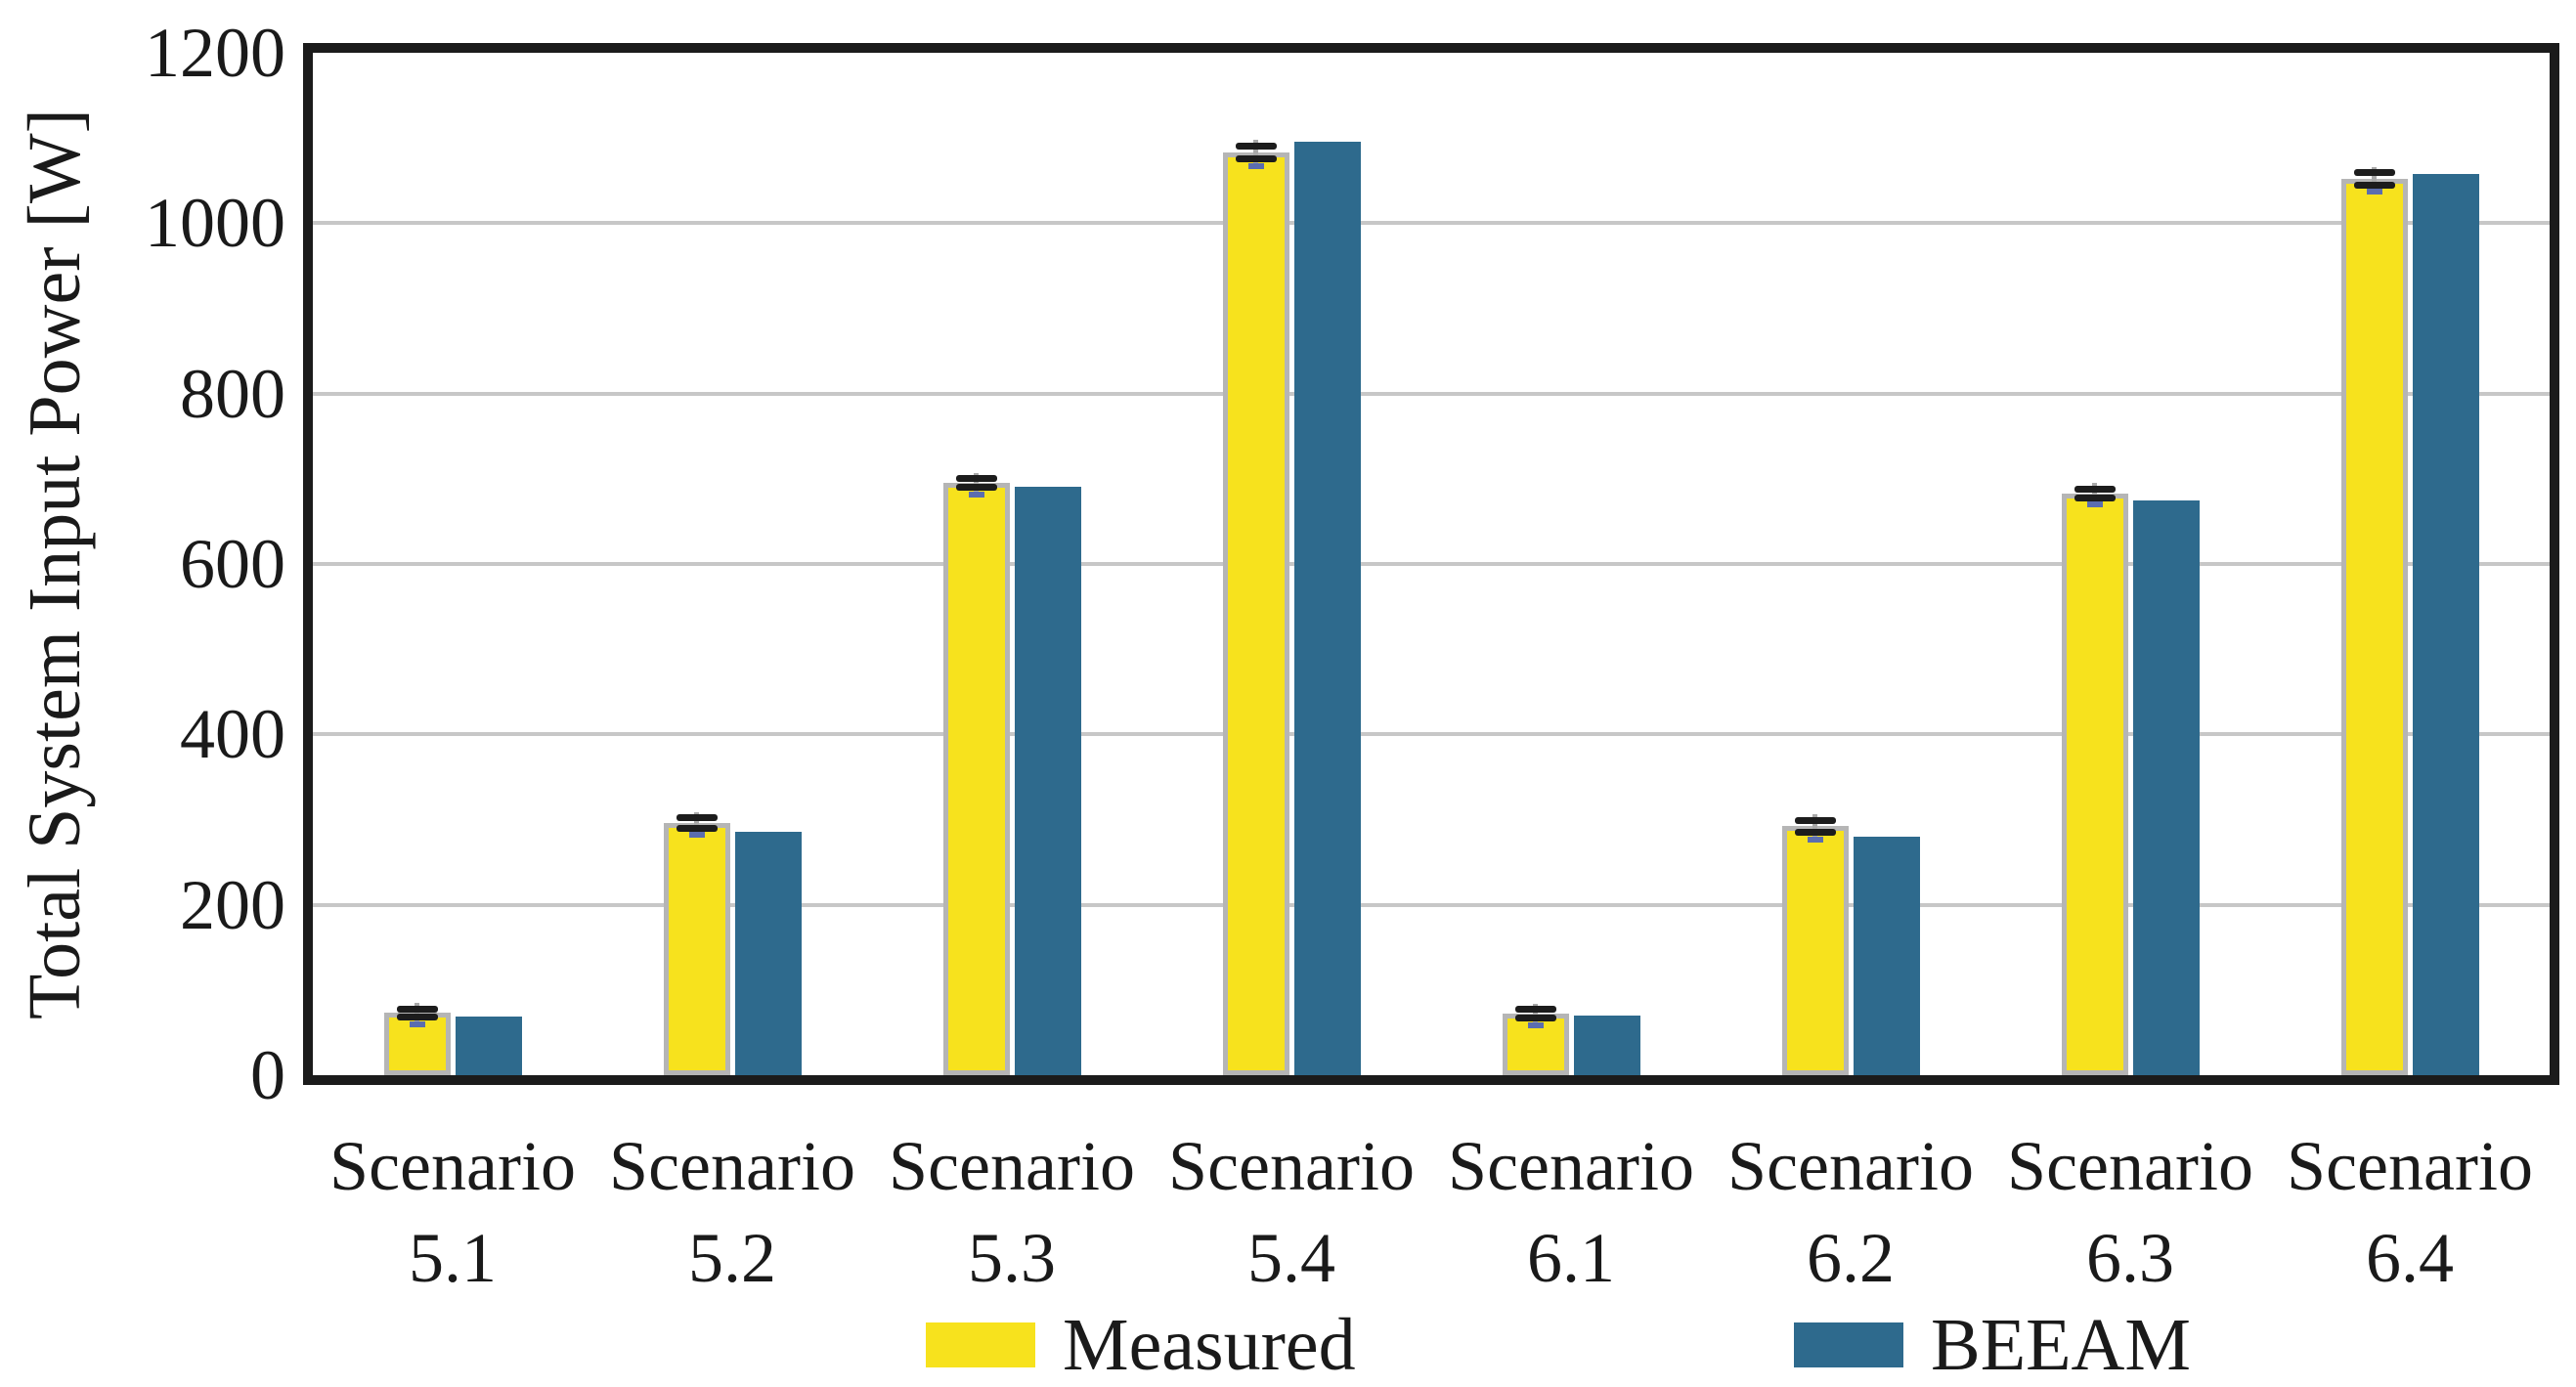 The height and width of the screenshot is (1387, 2576). Describe the element at coordinates (1850, 1212) in the screenshot. I see `x-tick-label-scenario-6.2: Scenario 6.2` at that location.